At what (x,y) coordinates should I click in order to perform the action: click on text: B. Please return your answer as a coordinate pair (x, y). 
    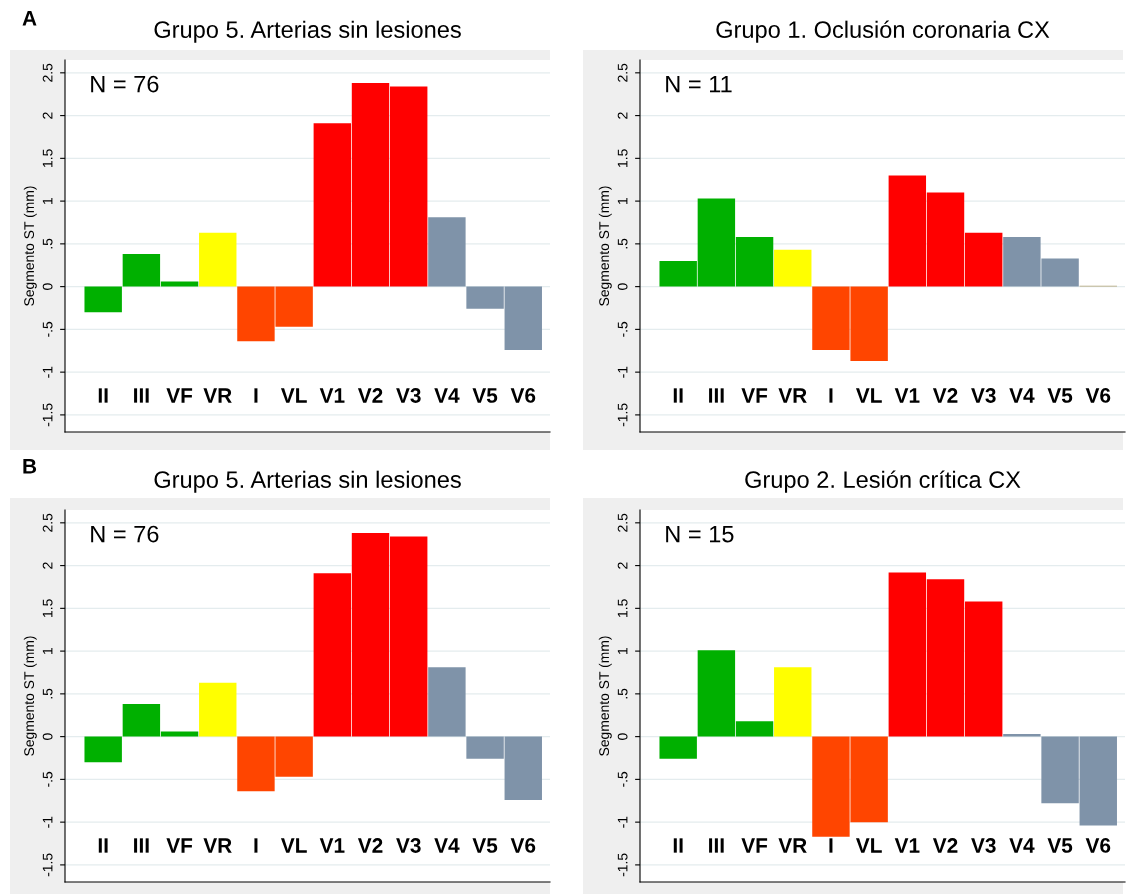
    Looking at the image, I should click on (30, 466).